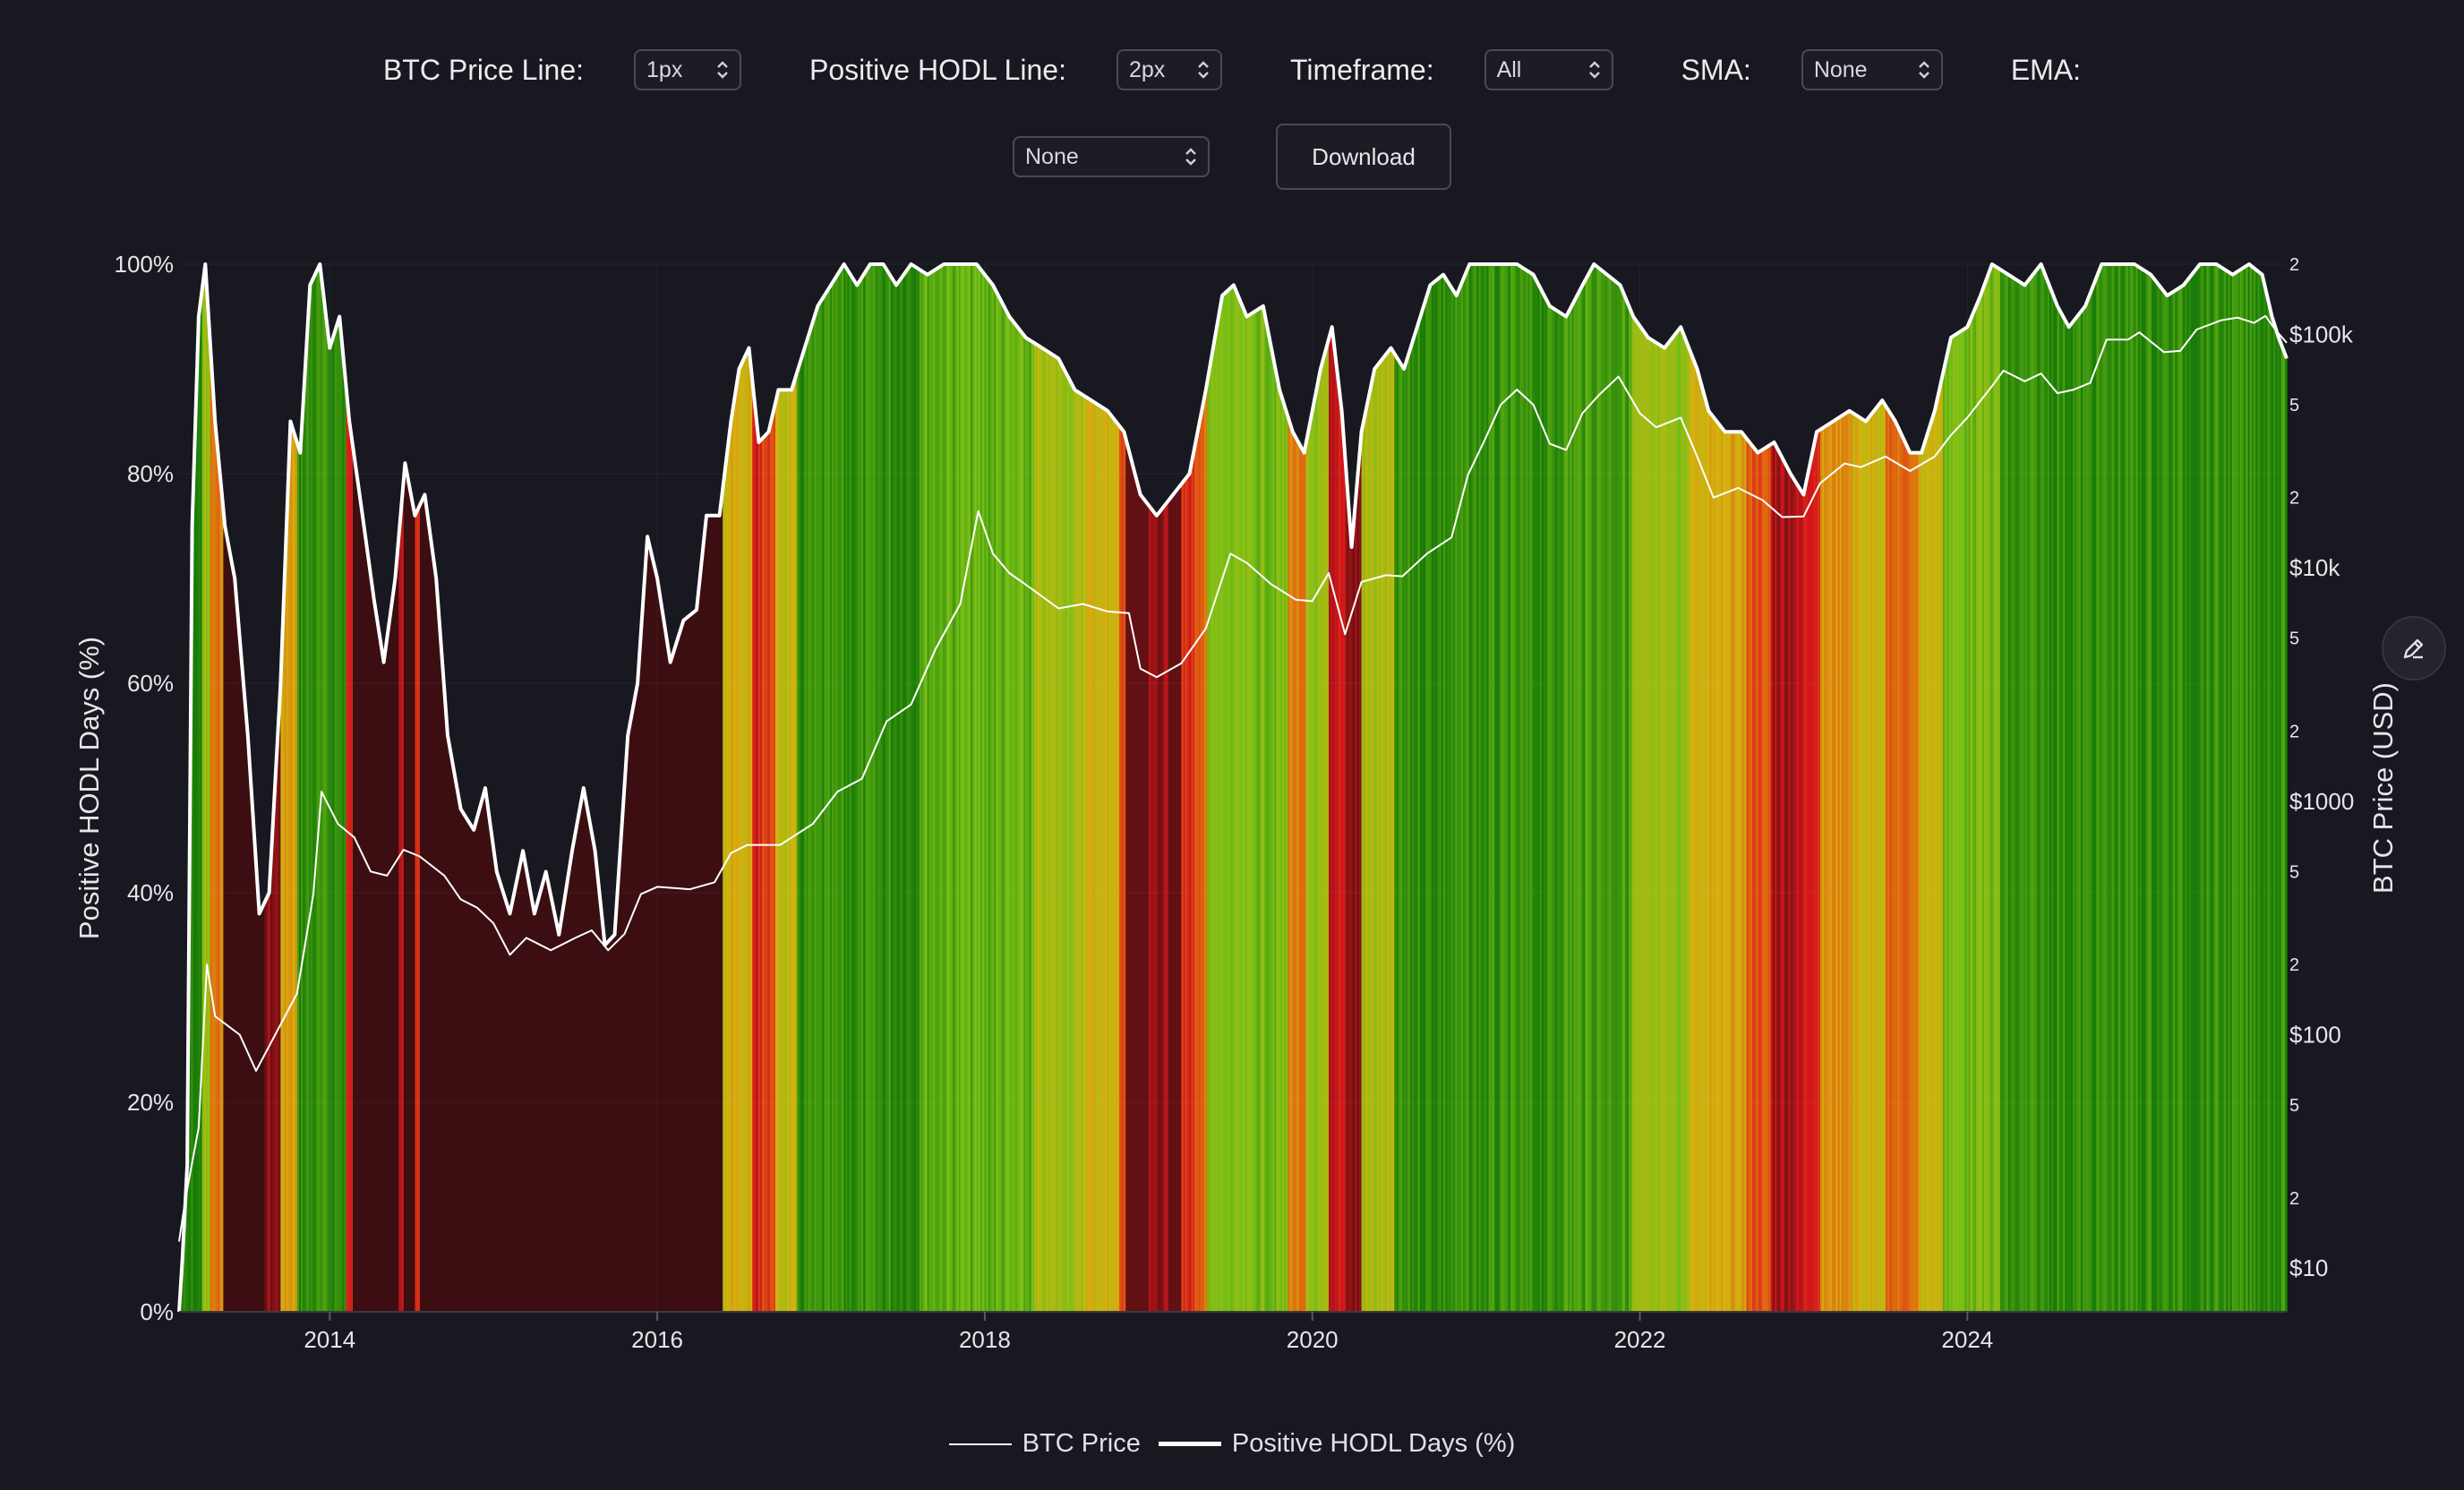 The image size is (2464, 1490). What do you see at coordinates (1548, 69) in the screenshot?
I see `timeframe-select: All` at bounding box center [1548, 69].